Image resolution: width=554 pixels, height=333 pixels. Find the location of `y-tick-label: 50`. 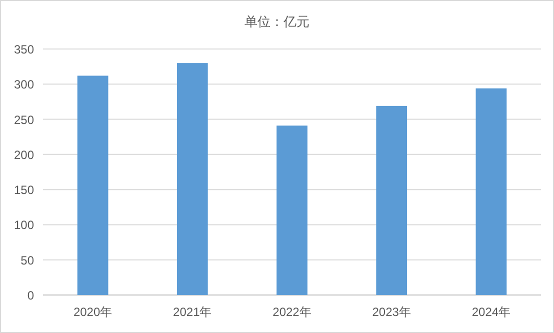

y-tick-label: 50 is located at coordinates (27, 260).